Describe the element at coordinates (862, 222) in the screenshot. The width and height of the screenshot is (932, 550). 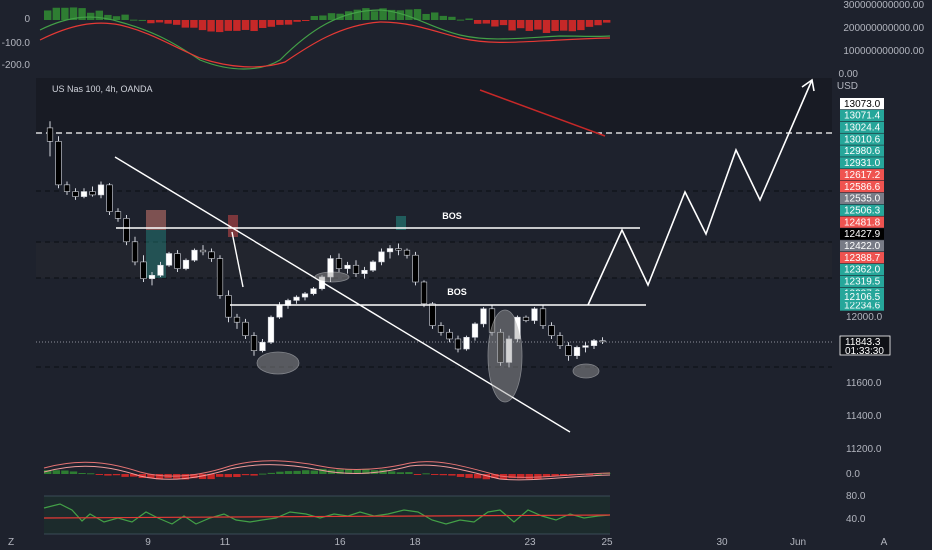
I see `price-tag-value: 12481.8` at that location.